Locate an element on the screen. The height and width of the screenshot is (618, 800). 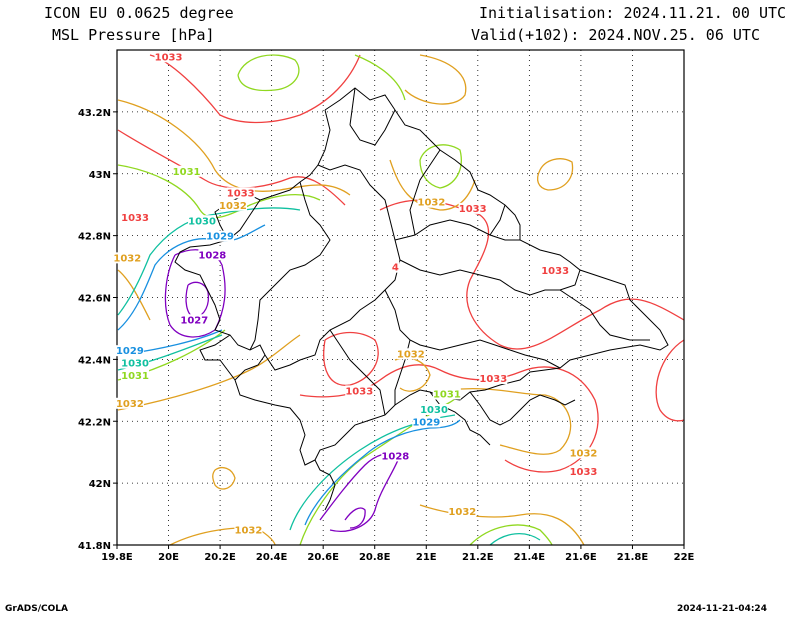
lon-tick-label: 21.4E is located at coordinates (530, 557).